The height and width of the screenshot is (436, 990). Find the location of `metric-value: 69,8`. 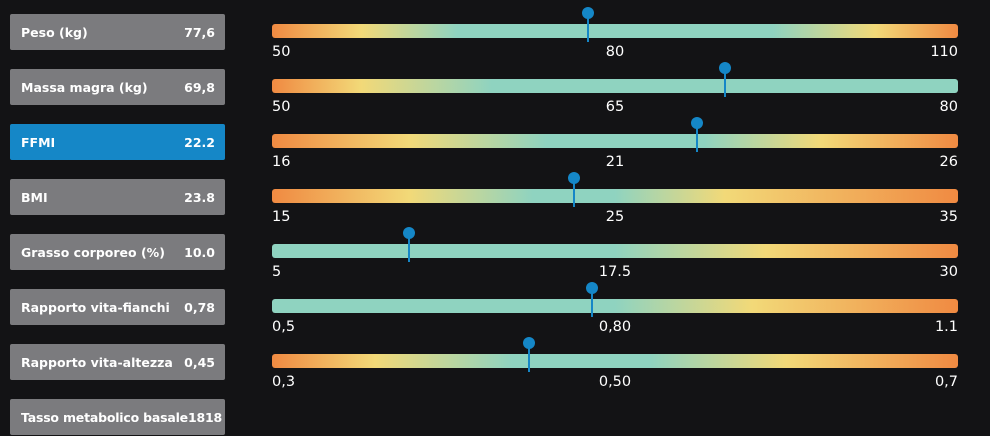

metric-value: 69,8 is located at coordinates (199, 87).